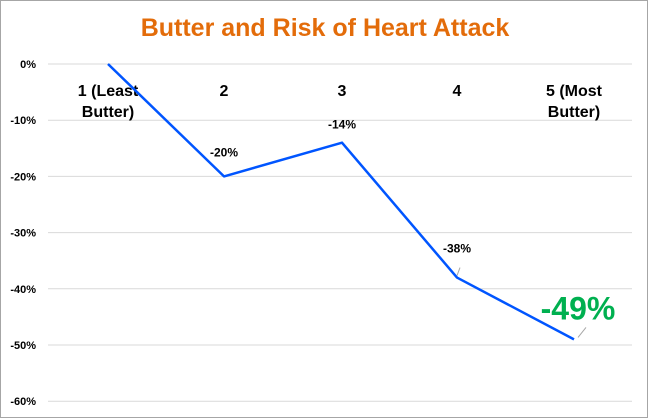 The height and width of the screenshot is (420, 650). What do you see at coordinates (23, 290) in the screenshot?
I see `y-tick-label: -40%` at bounding box center [23, 290].